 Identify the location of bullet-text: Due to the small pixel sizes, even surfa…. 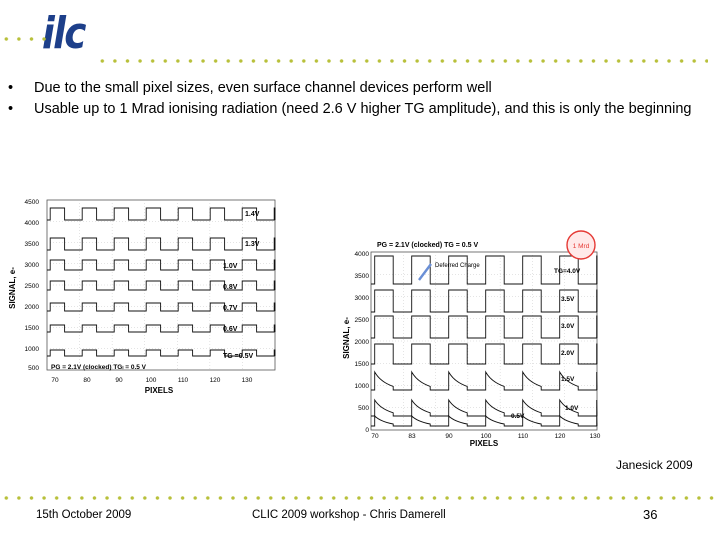
(263, 88).